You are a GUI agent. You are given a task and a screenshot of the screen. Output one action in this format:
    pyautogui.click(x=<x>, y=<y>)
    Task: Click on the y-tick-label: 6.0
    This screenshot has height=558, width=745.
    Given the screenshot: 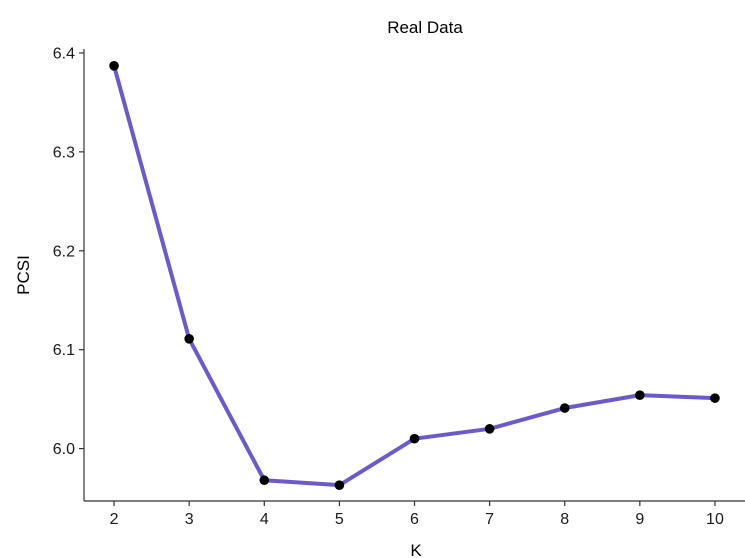 What is the action you would take?
    pyautogui.click(x=64, y=449)
    